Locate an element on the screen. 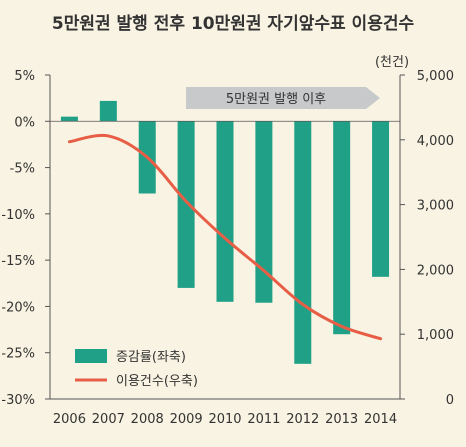 Image resolution: width=466 pixels, height=447 pixels. right-tick-label: 2,000 is located at coordinates (435, 270).